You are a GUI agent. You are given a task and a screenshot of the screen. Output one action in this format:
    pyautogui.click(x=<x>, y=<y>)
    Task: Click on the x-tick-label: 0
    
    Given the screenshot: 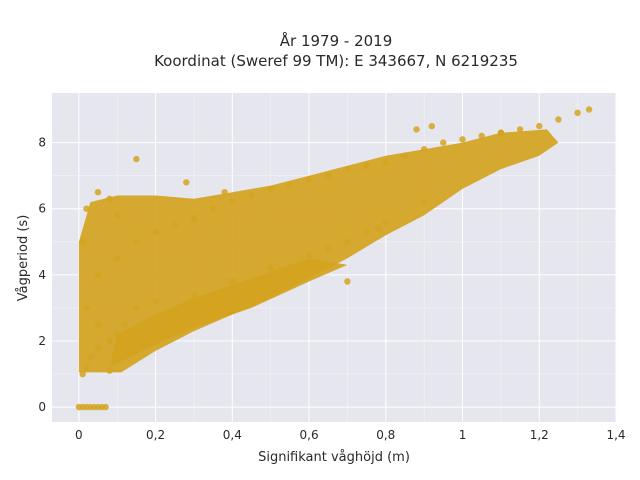 What is the action you would take?
    pyautogui.click(x=79, y=435)
    